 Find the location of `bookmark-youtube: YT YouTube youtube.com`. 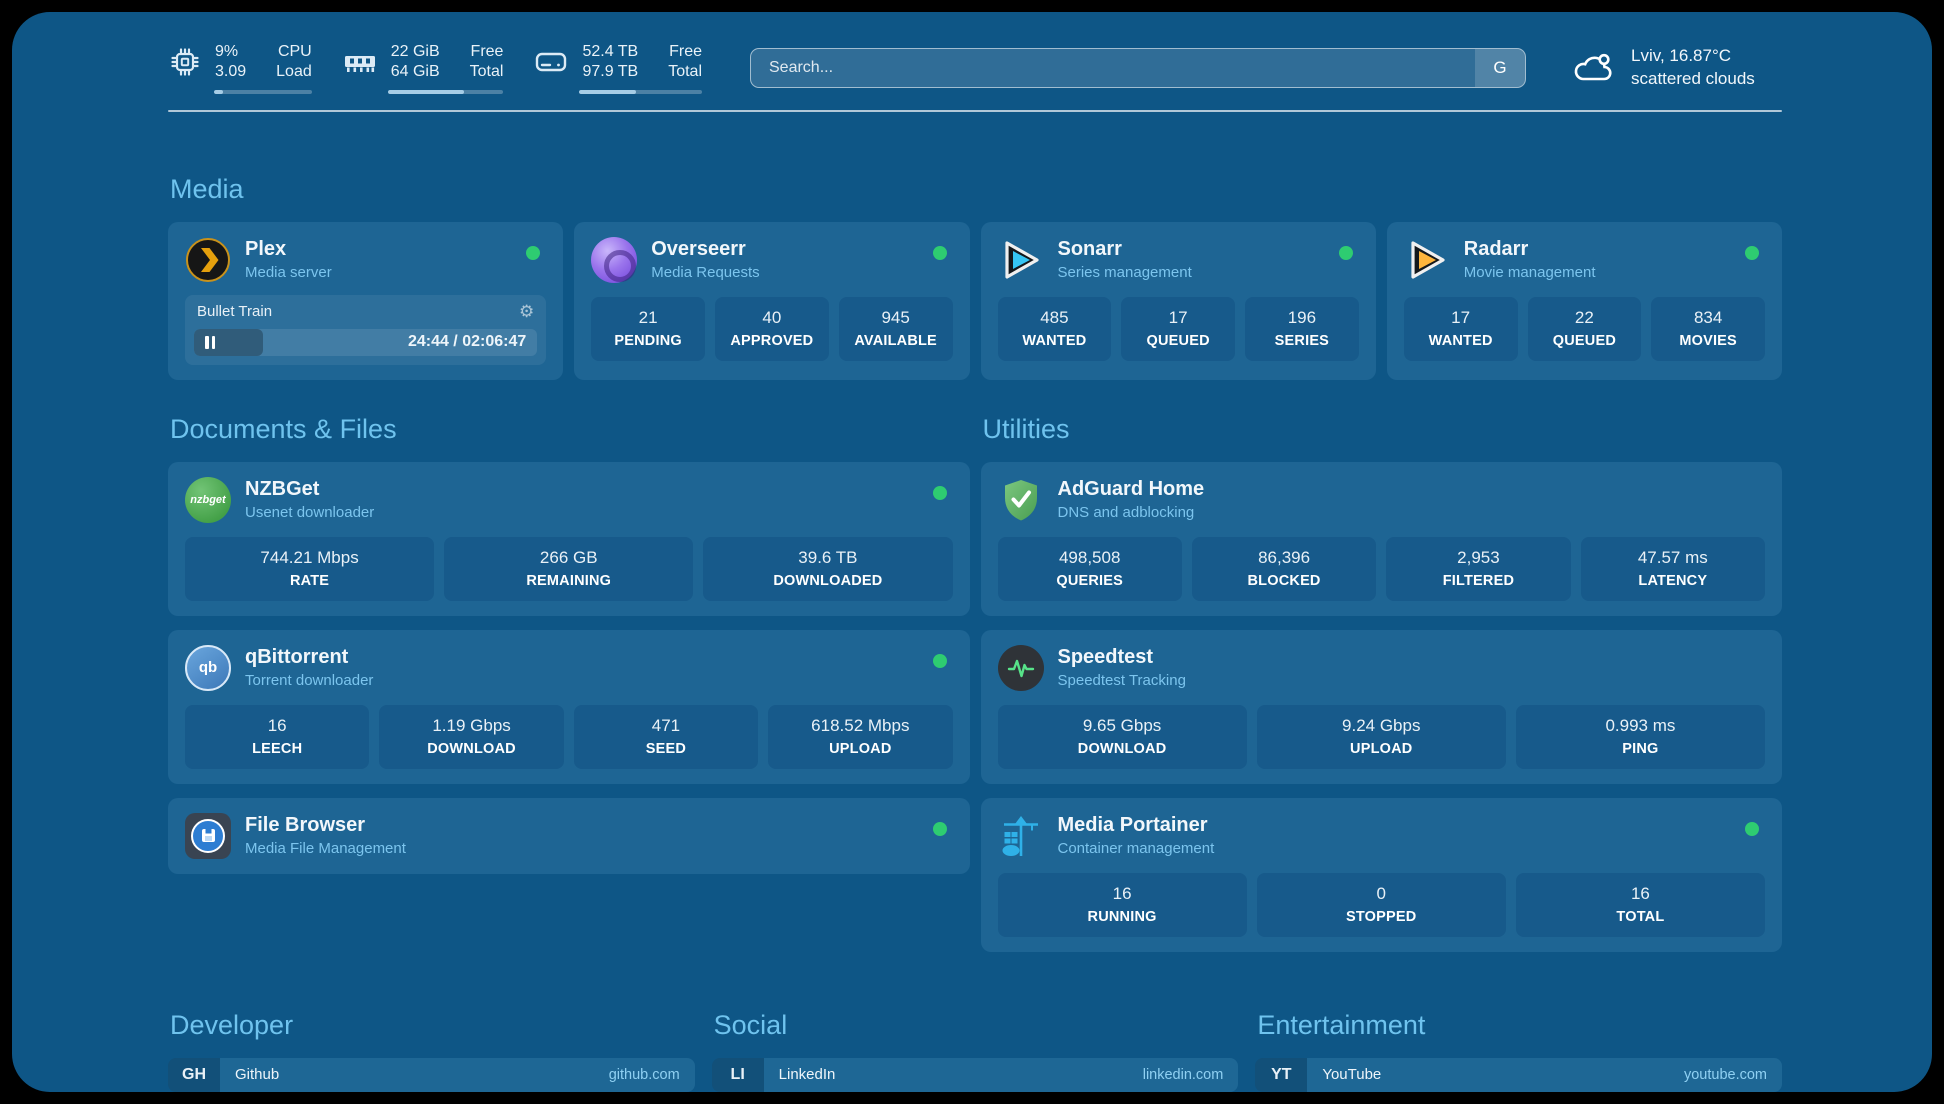

bookmark-youtube: YT YouTube youtube.com is located at coordinates (1518, 1074).